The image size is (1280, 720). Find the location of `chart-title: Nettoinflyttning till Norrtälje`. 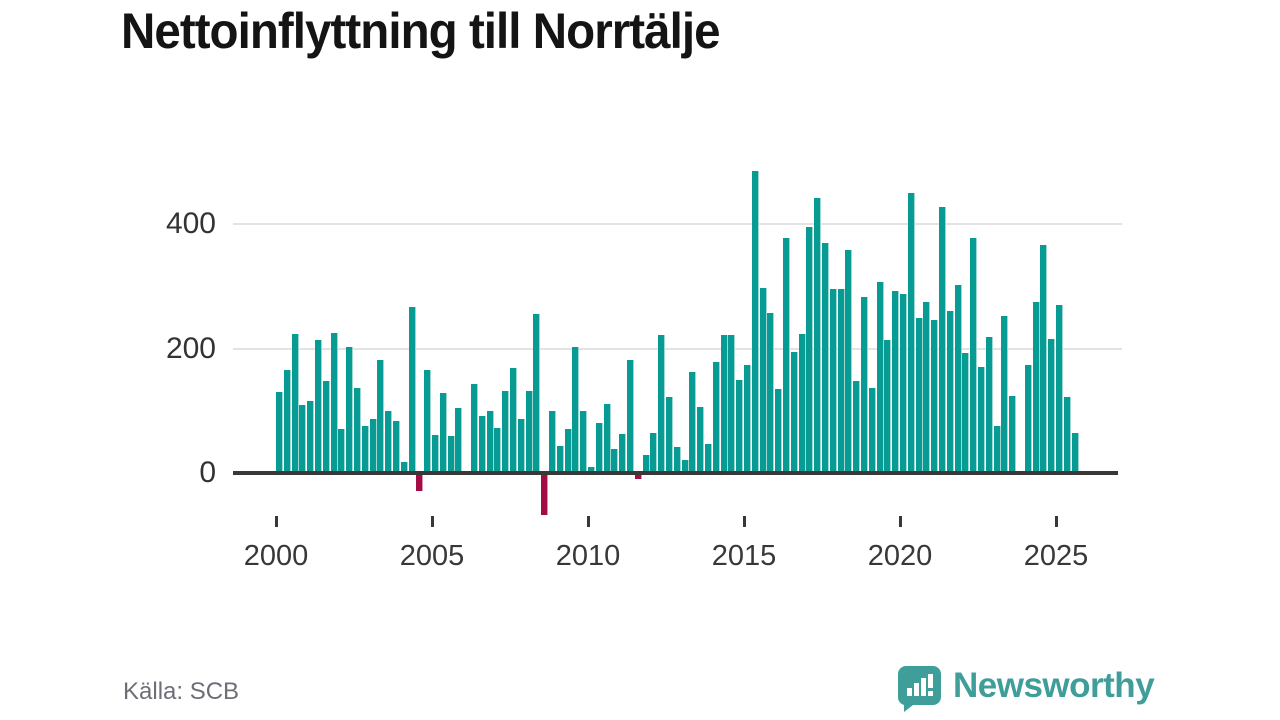

chart-title: Nettoinflyttning till Norrtälje is located at coordinates (421, 31).